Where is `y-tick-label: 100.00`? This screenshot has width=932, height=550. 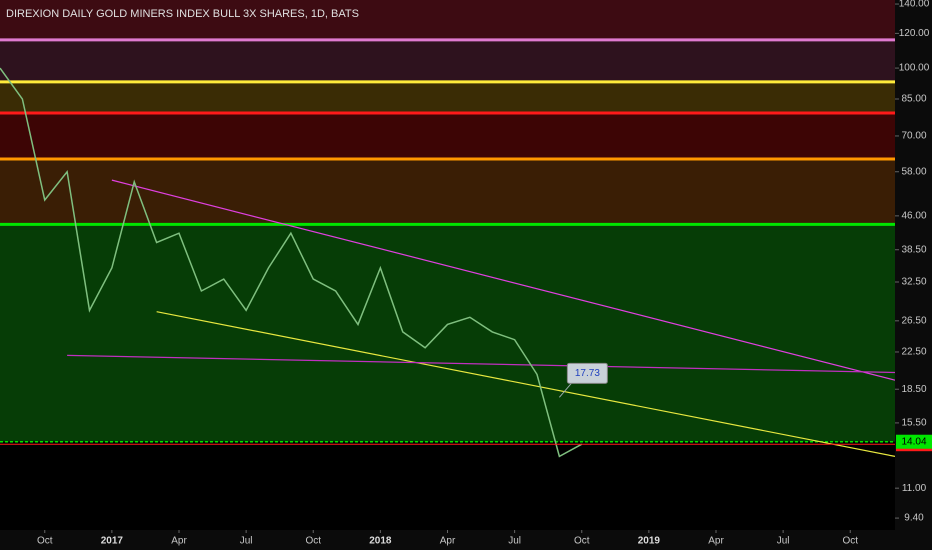
y-tick-label: 100.00 is located at coordinates (914, 68).